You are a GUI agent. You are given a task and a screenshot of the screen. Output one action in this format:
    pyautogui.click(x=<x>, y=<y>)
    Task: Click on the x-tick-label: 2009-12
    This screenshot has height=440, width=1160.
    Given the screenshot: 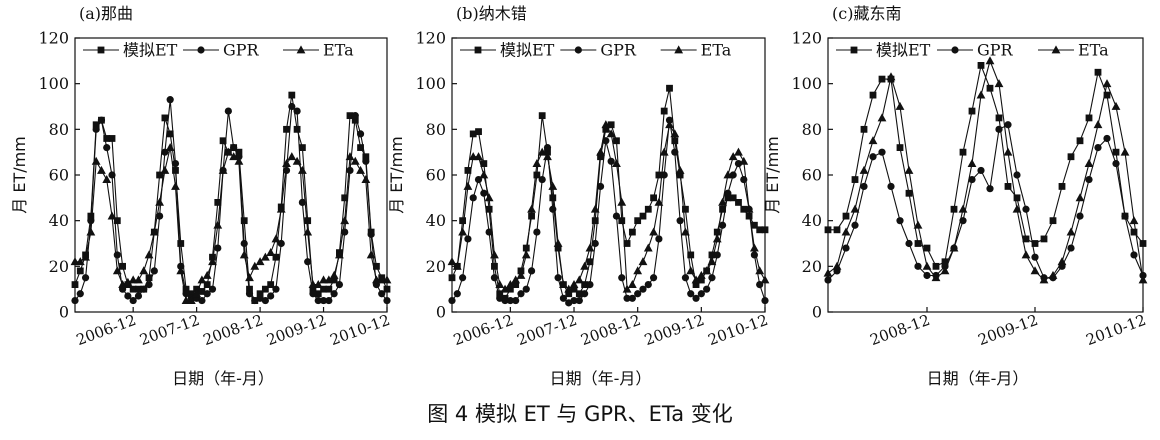 What is the action you would take?
    pyautogui.click(x=1008, y=330)
    